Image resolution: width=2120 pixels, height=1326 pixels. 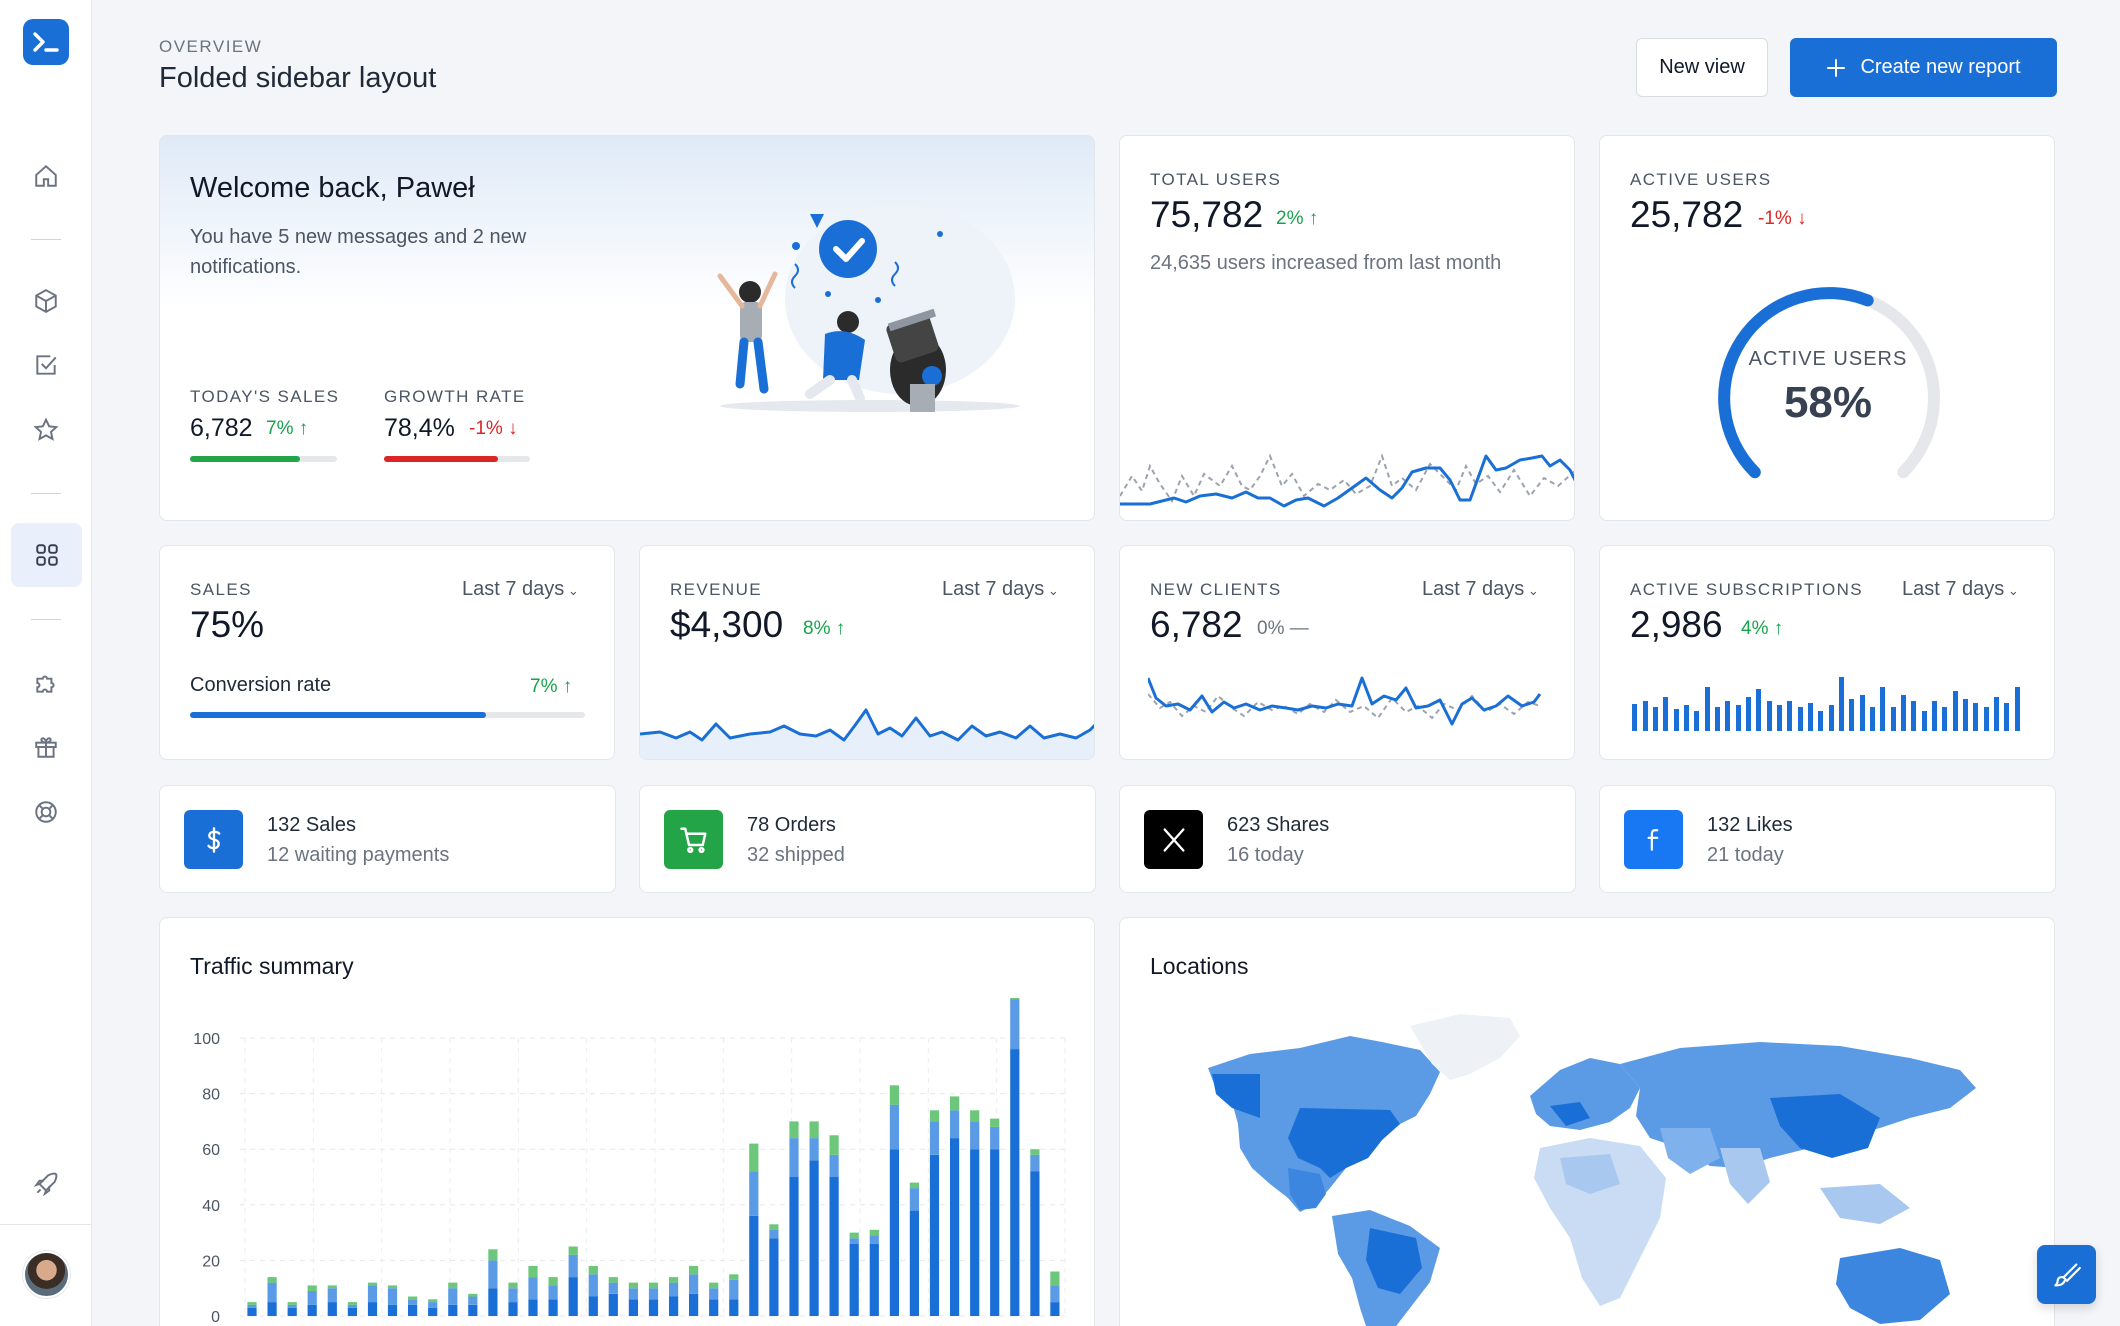 I want to click on map-india, so click(x=1745, y=1176).